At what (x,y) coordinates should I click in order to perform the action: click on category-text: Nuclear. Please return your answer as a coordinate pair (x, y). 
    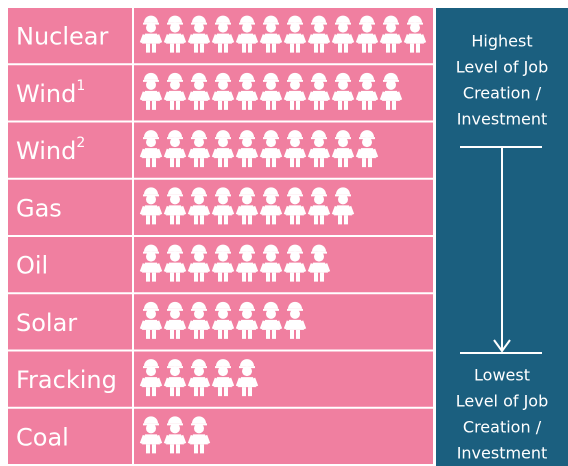
    Looking at the image, I should click on (62, 37).